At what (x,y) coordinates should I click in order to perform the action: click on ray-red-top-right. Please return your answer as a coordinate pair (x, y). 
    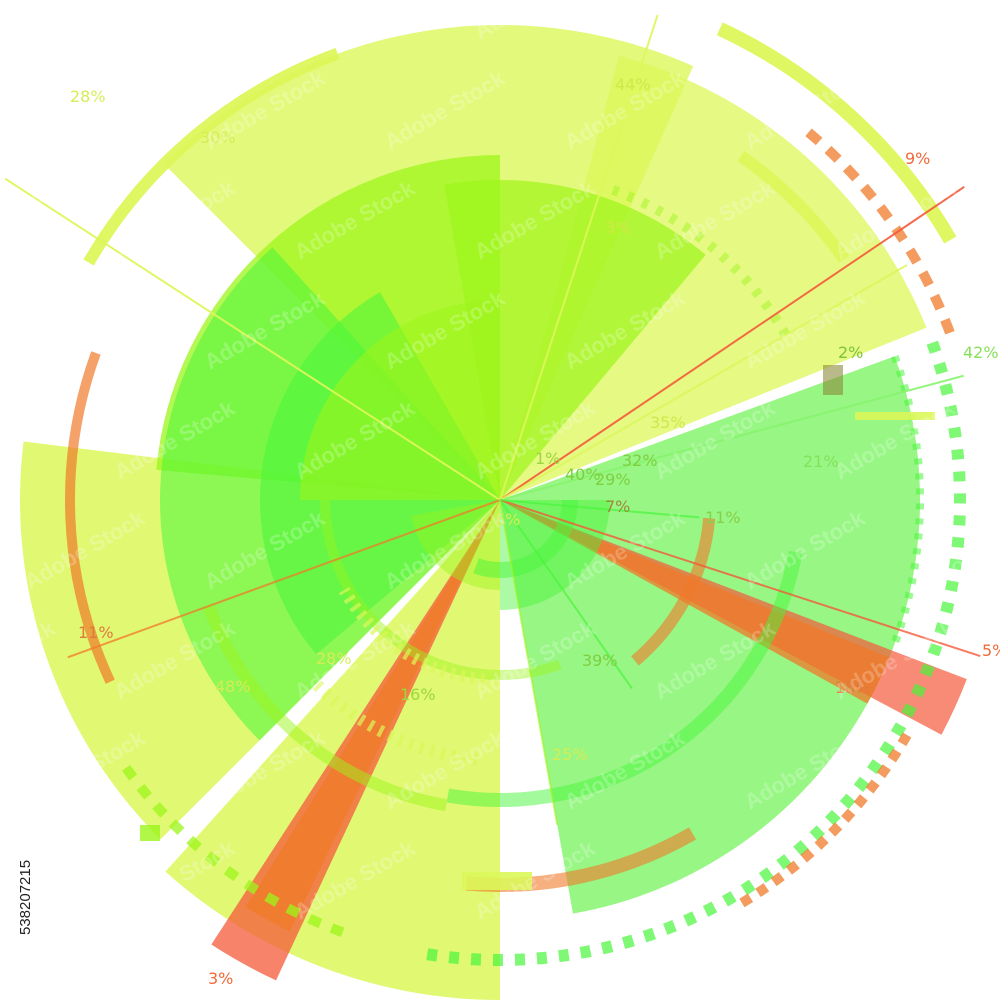
    Looking at the image, I should click on (732, 343).